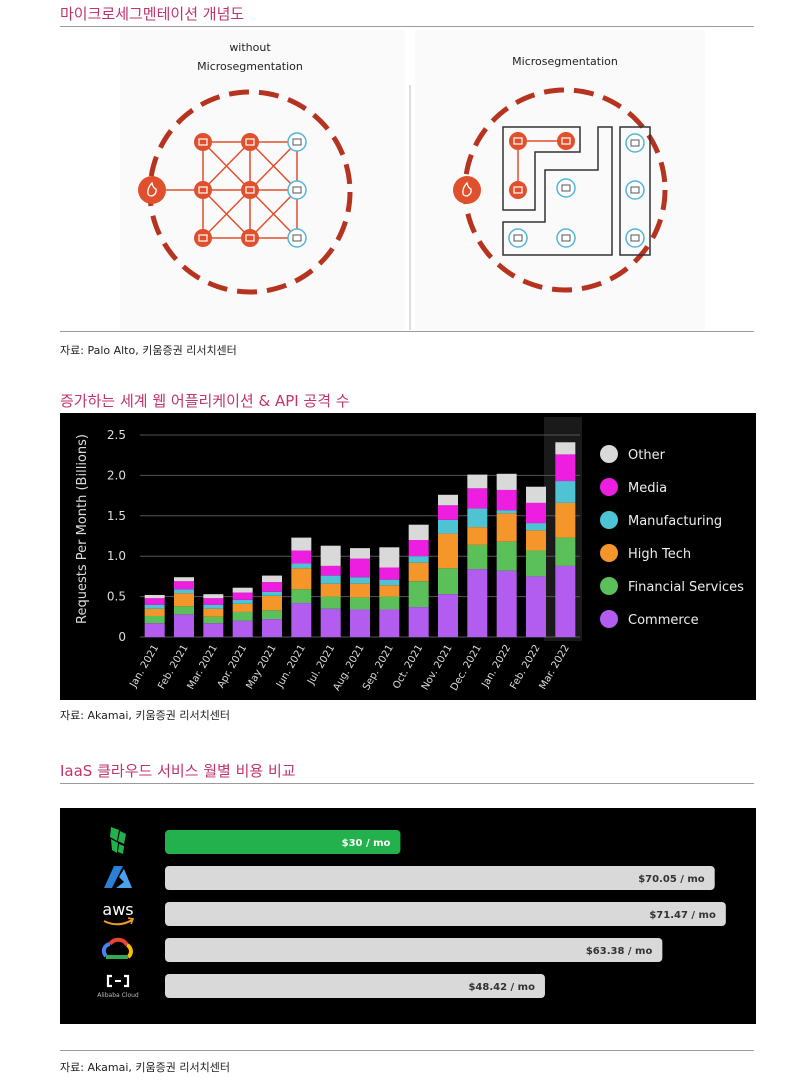  I want to click on label-microsegmentation: Microsegmentation, so click(565, 61).